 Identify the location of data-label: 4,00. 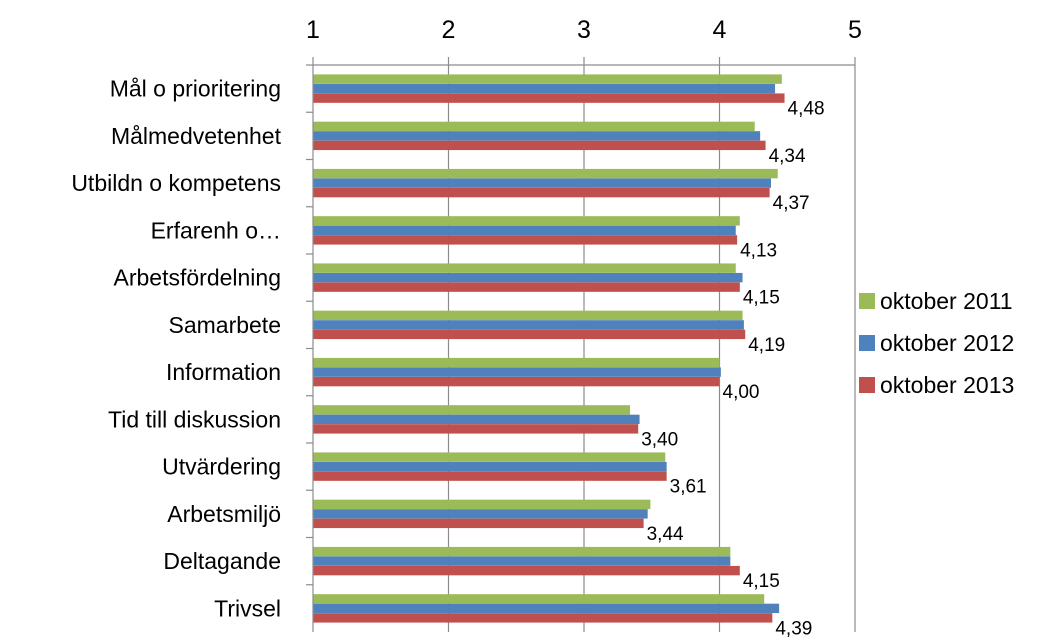
(741, 392).